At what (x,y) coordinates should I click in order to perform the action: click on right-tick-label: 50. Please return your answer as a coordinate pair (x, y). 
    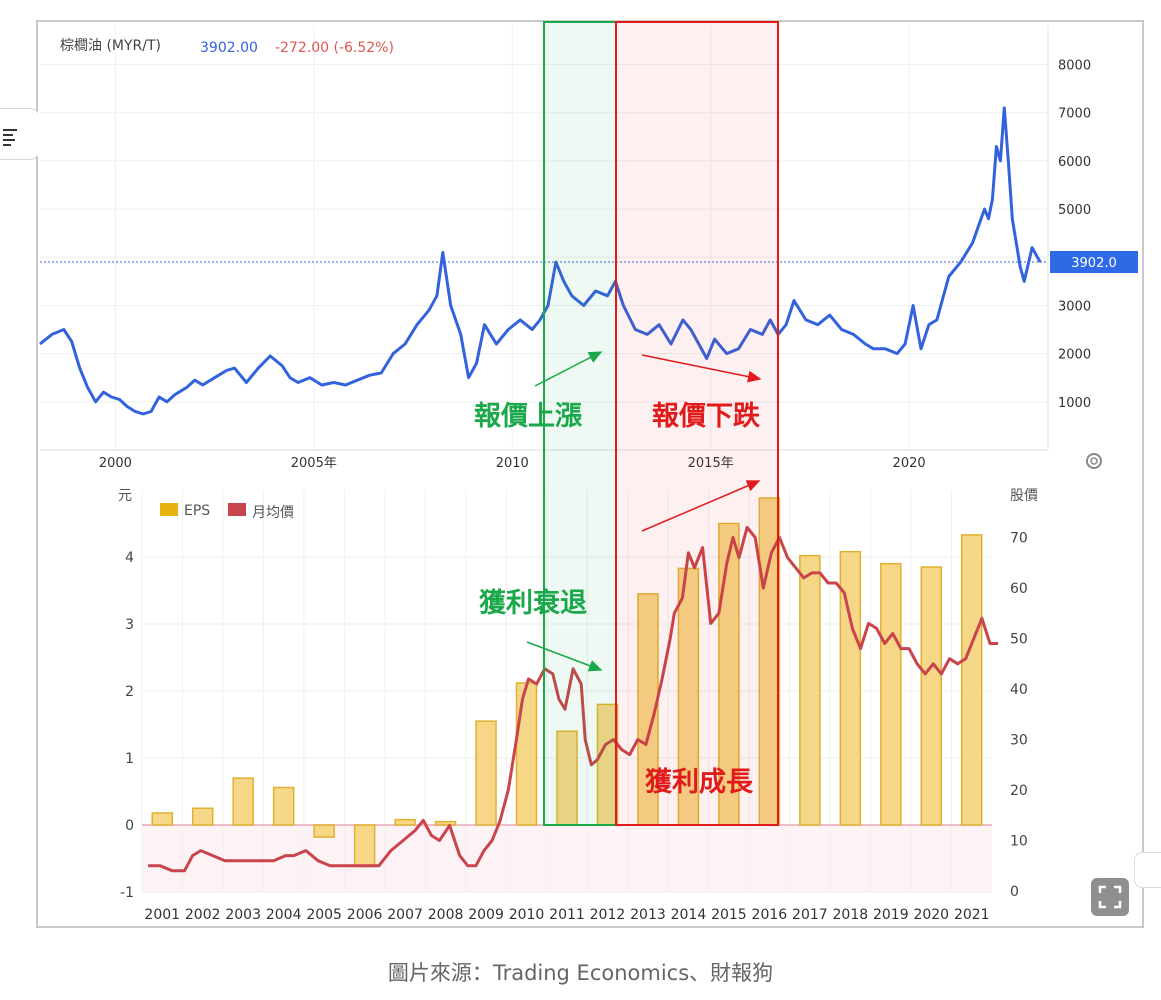
    Looking at the image, I should click on (1019, 640).